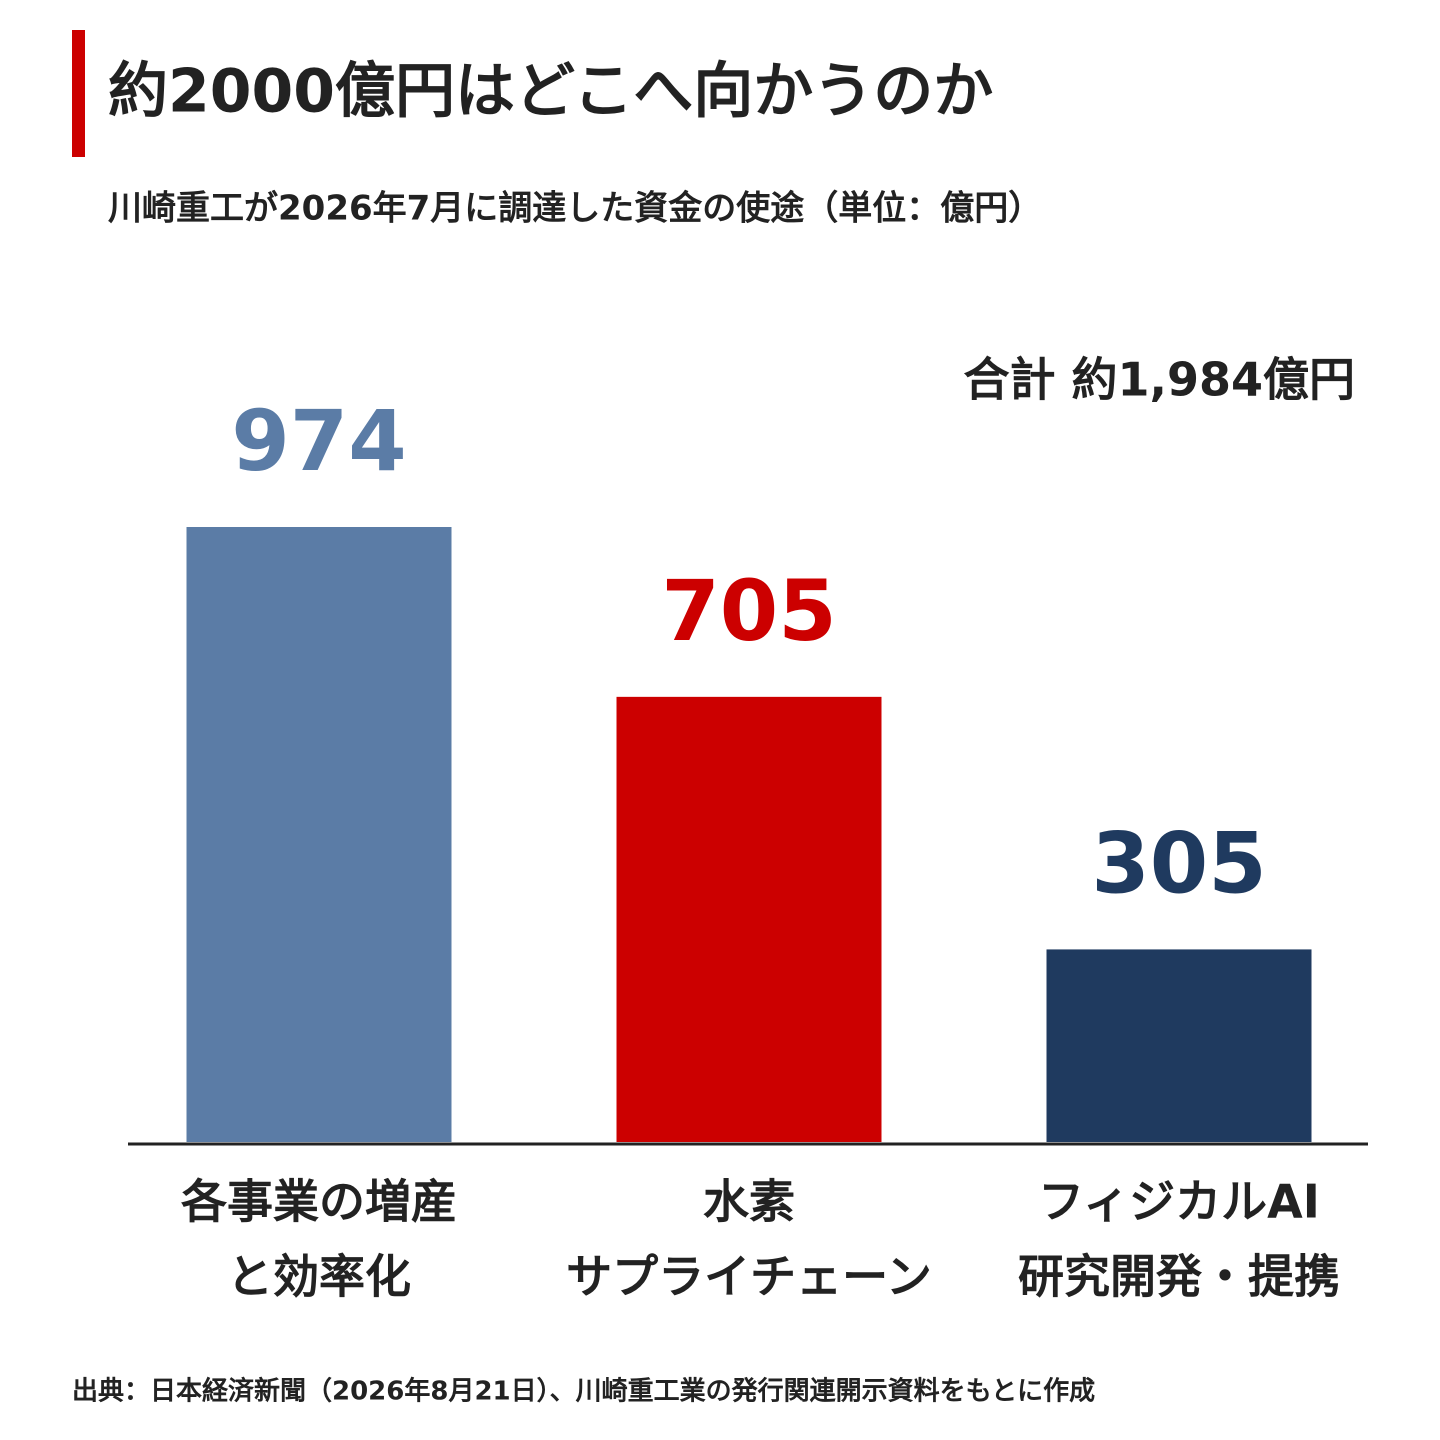  What do you see at coordinates (749, 1202) in the screenshot?
I see `x-tick-label: 水素` at bounding box center [749, 1202].